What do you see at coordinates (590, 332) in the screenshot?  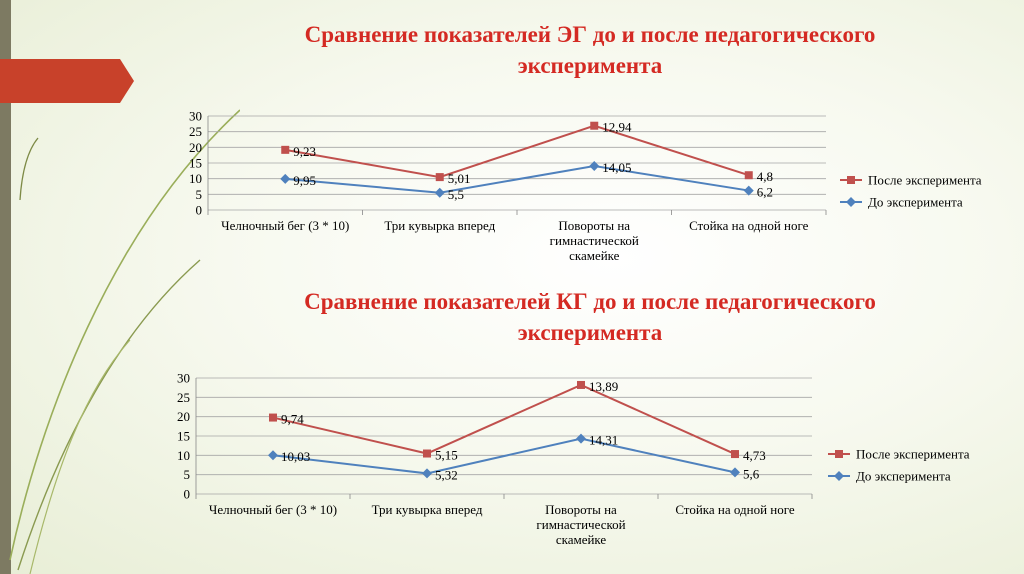 I see `title2-line2: эксперимента` at bounding box center [590, 332].